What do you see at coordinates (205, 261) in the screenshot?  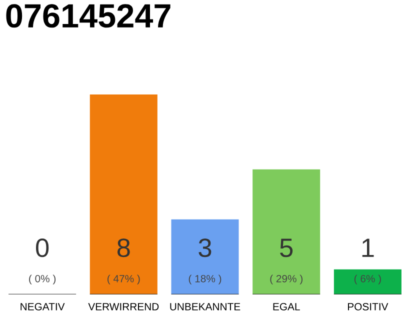 I see `data-label: 3 ( 18% )` at bounding box center [205, 261].